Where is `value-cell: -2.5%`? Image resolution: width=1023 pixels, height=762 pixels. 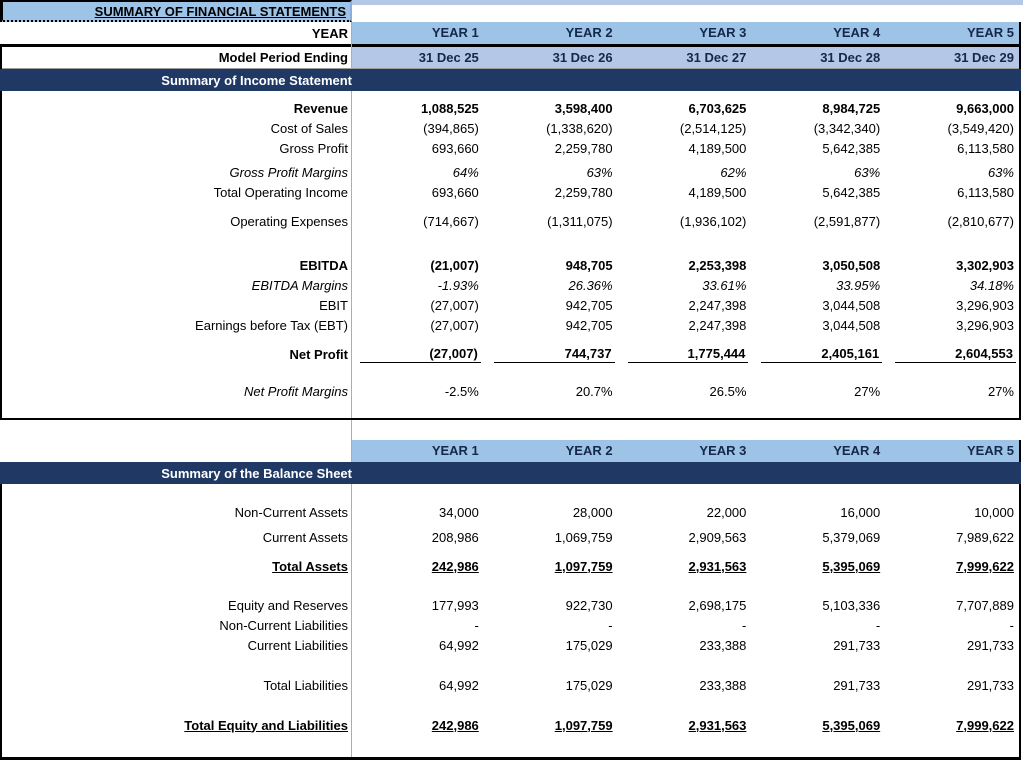
value-cell: -2.5% is located at coordinates (461, 391).